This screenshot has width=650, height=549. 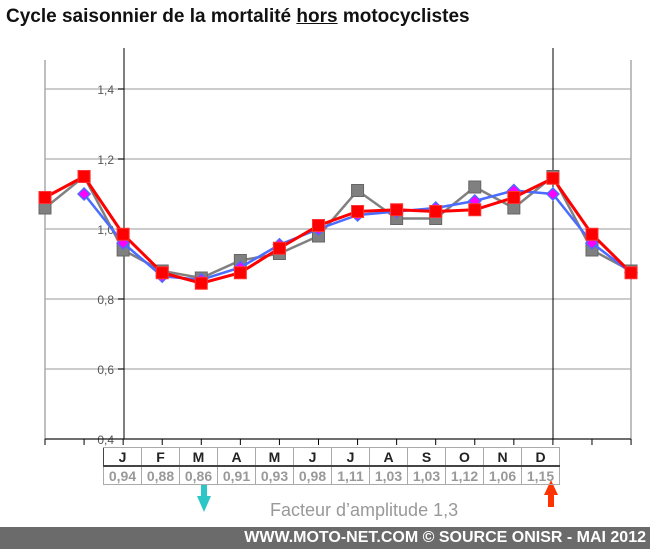 What do you see at coordinates (312, 475) in the screenshot?
I see `month-value: 0,98` at bounding box center [312, 475].